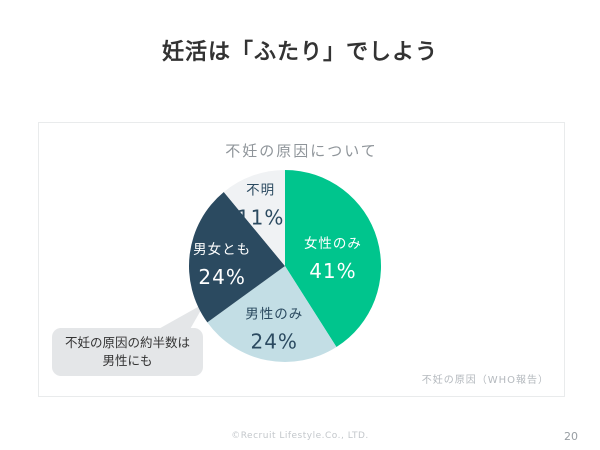 This screenshot has height=450, width=600. I want to click on chart-source-note: 不妊の原因（WHO報告）, so click(485, 380).